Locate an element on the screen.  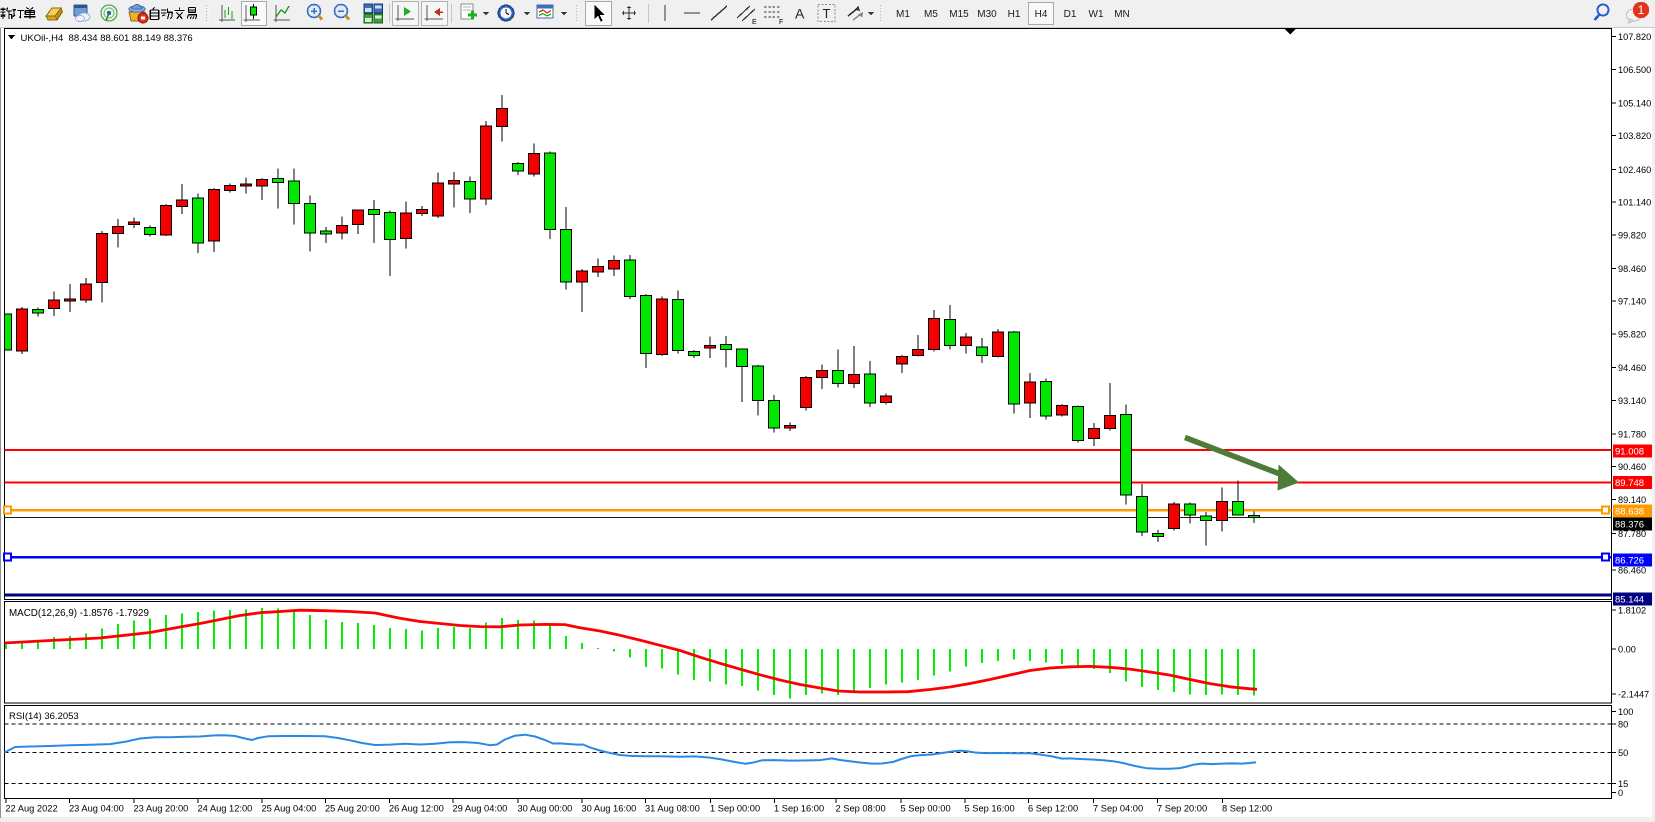
svg-text:UKOil-,H4 88.434 88.601 88.14: UKOil-,H4 88.434 88.601 88.149 88.376 is located at coordinates (107, 38).